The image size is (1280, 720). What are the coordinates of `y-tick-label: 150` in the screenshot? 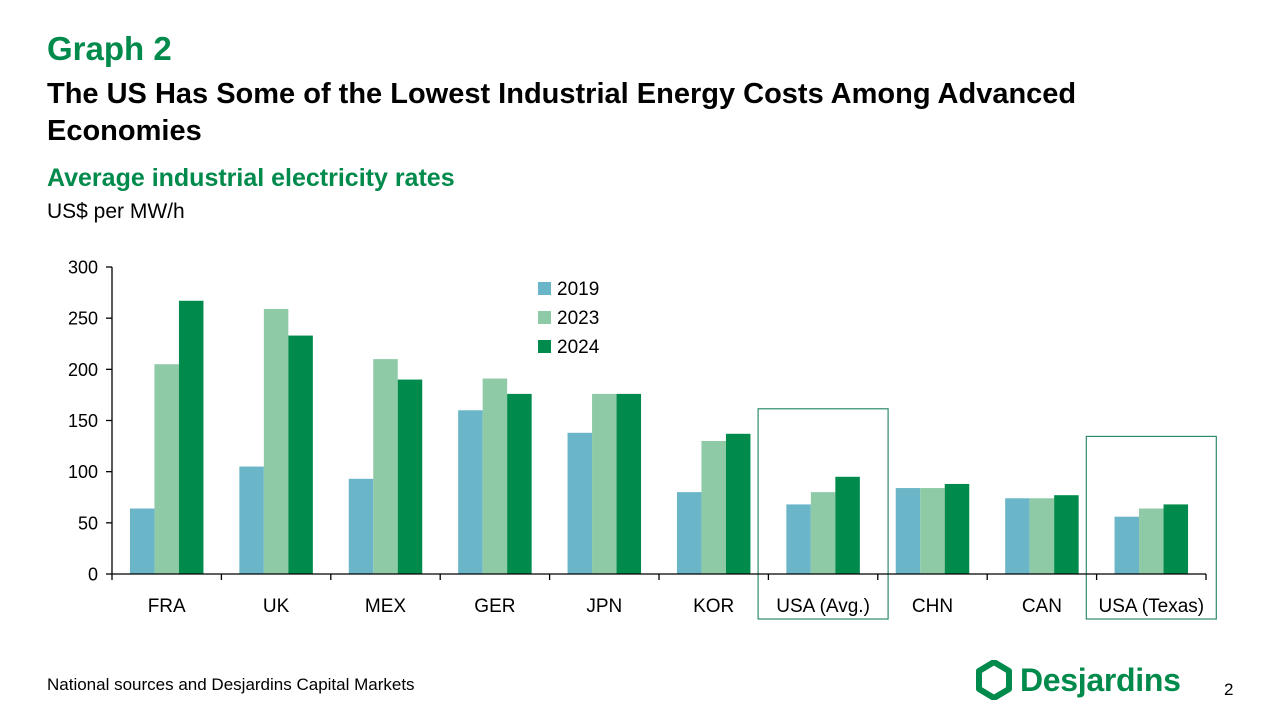 It's located at (83, 421).